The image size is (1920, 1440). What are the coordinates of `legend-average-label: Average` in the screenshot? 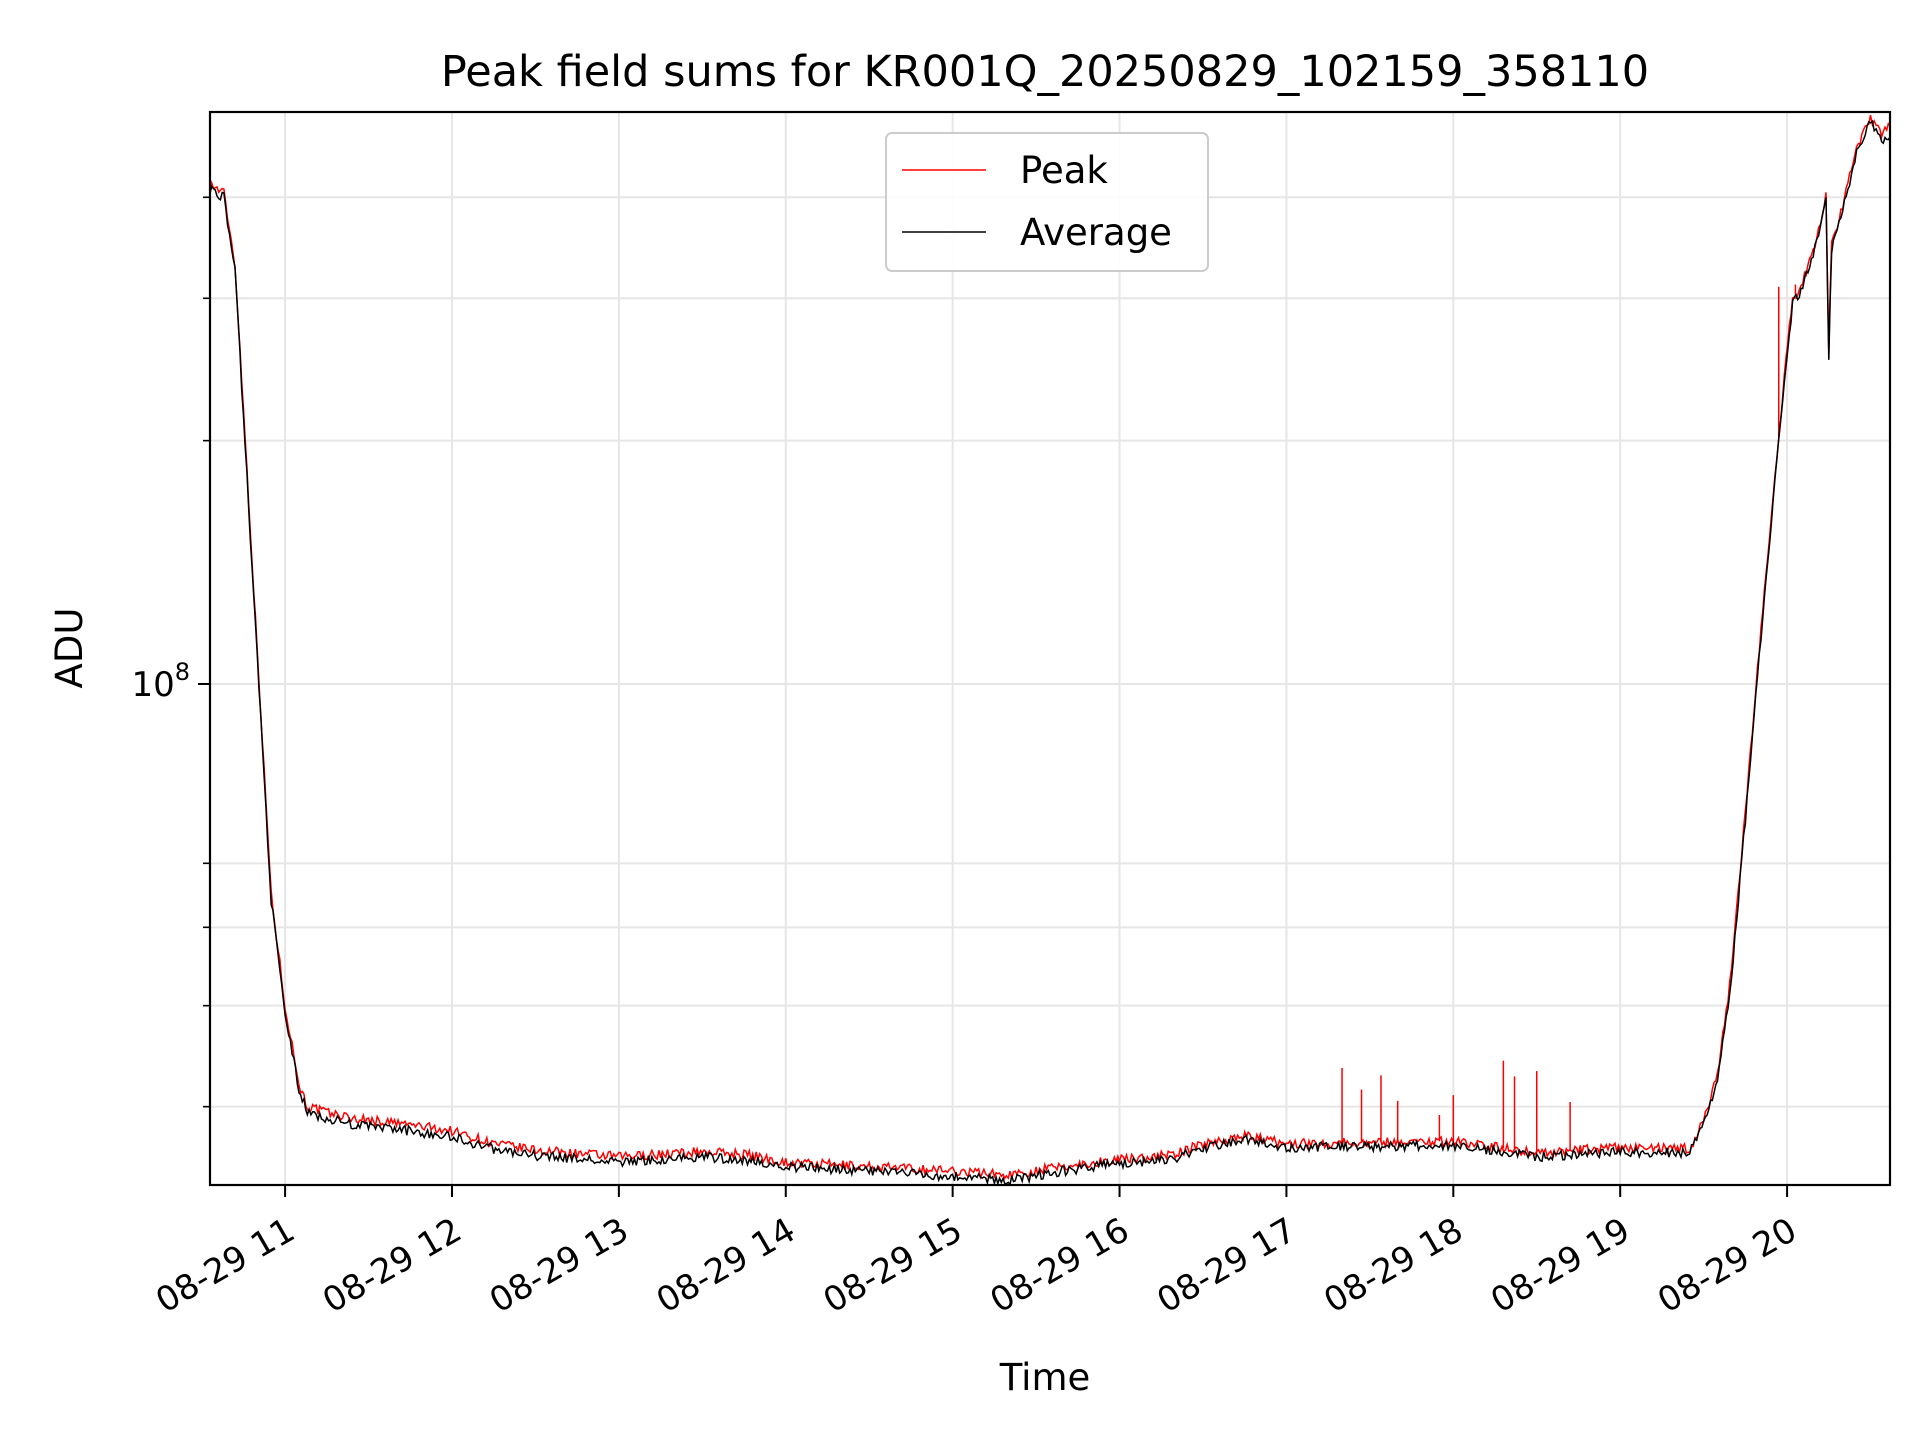 It's located at (1096, 232).